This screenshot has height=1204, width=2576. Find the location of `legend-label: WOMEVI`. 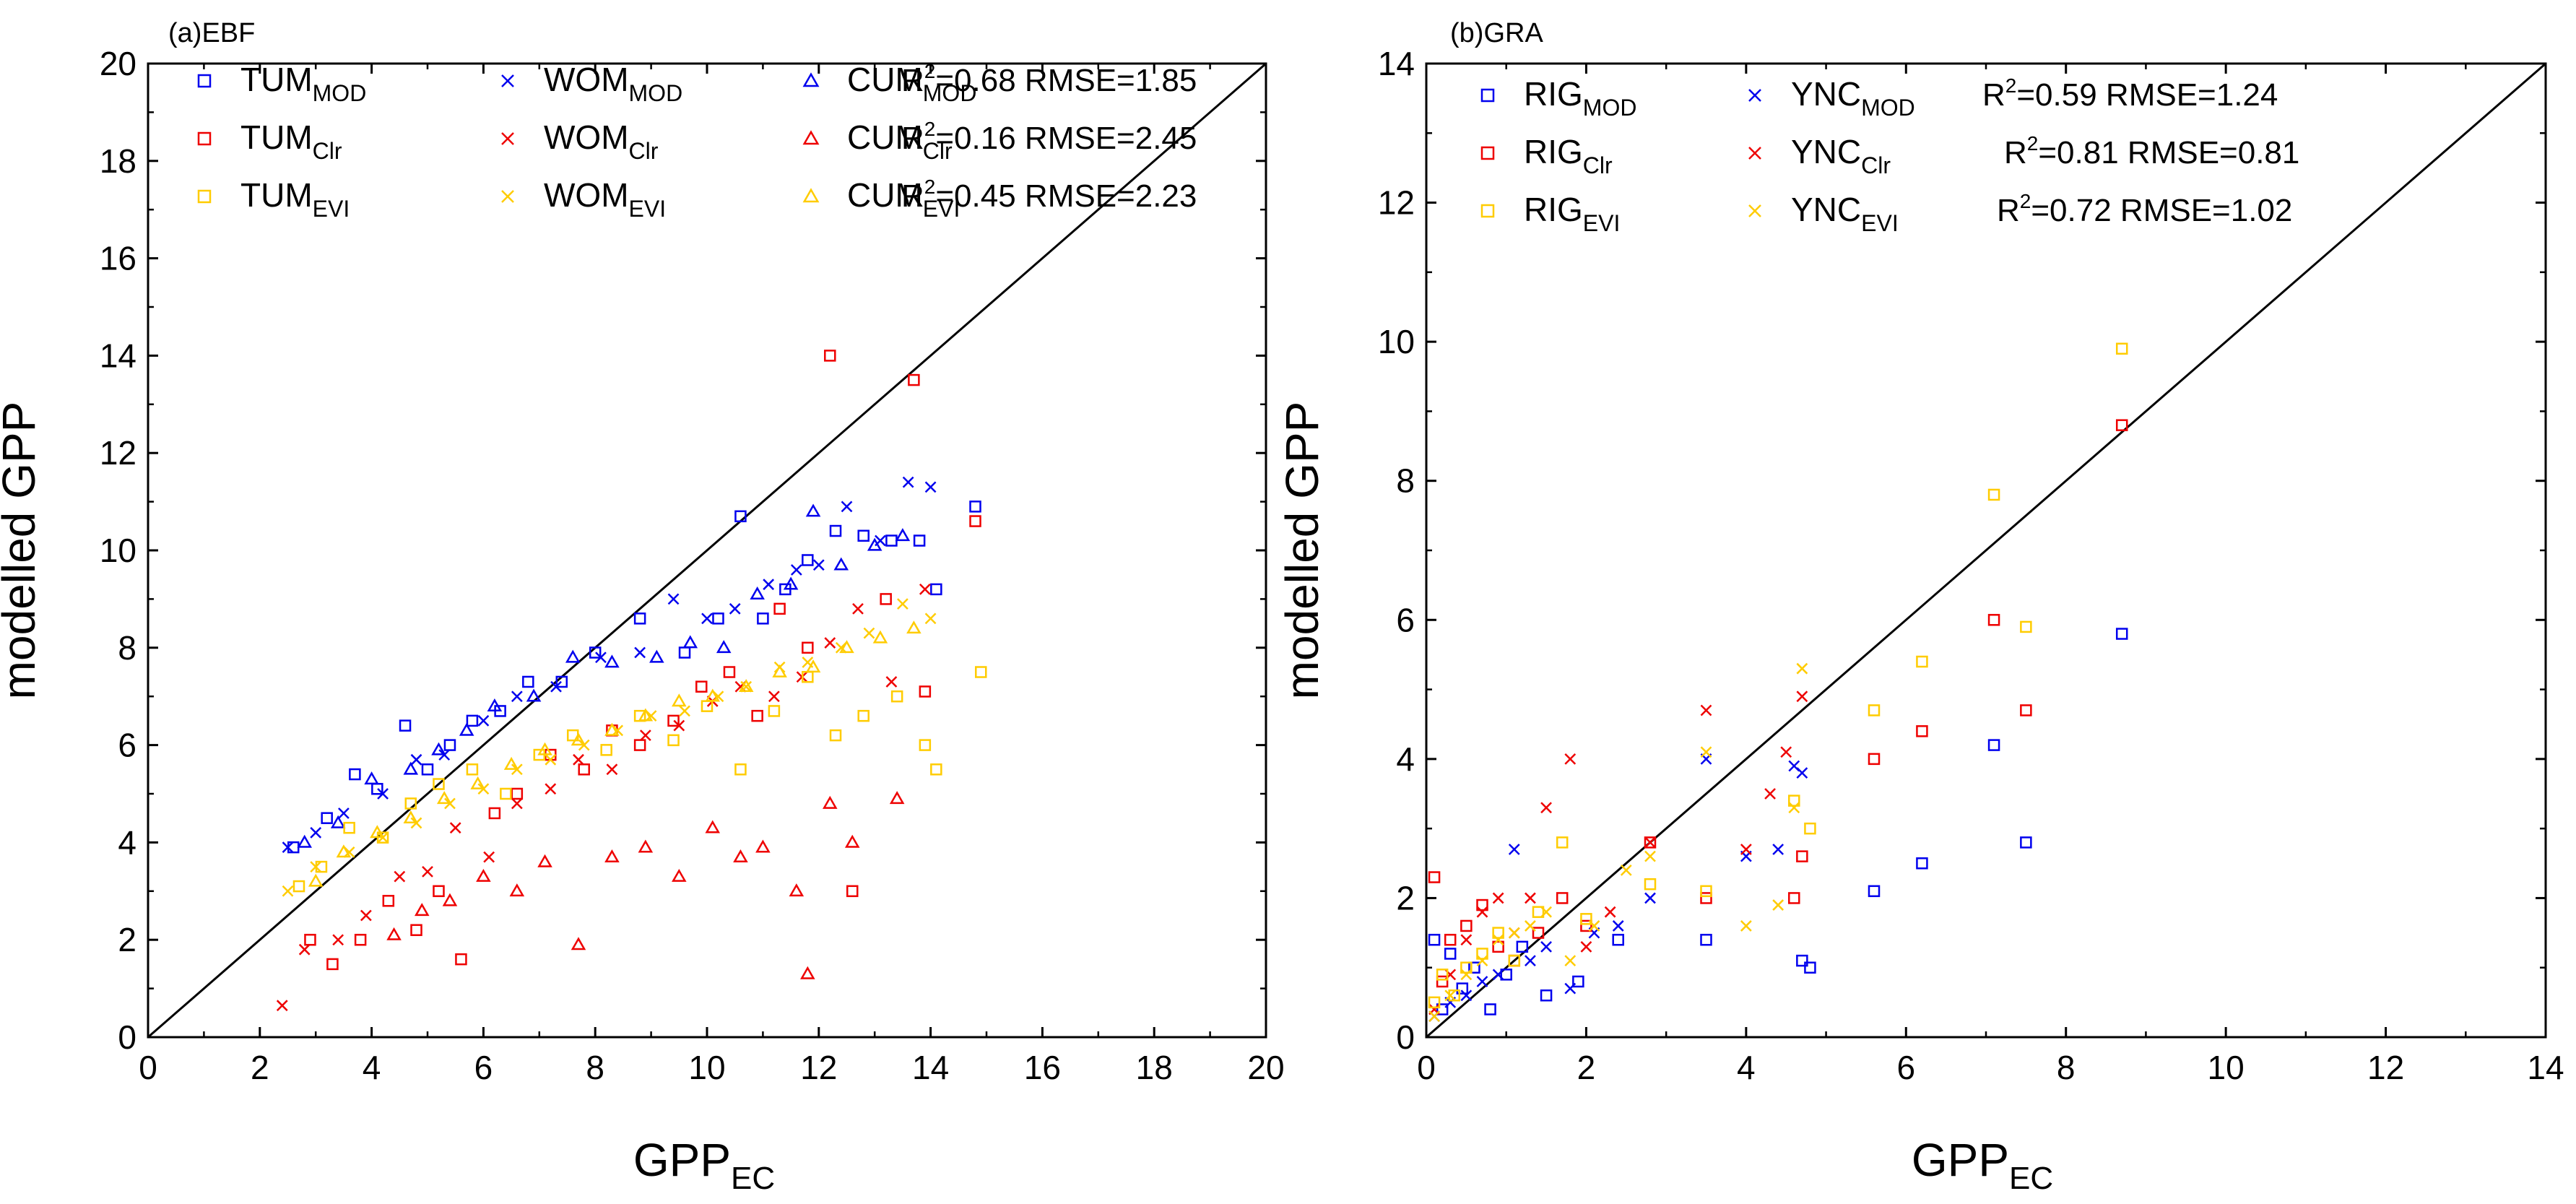

legend-label: WOMEVI is located at coordinates (605, 199).